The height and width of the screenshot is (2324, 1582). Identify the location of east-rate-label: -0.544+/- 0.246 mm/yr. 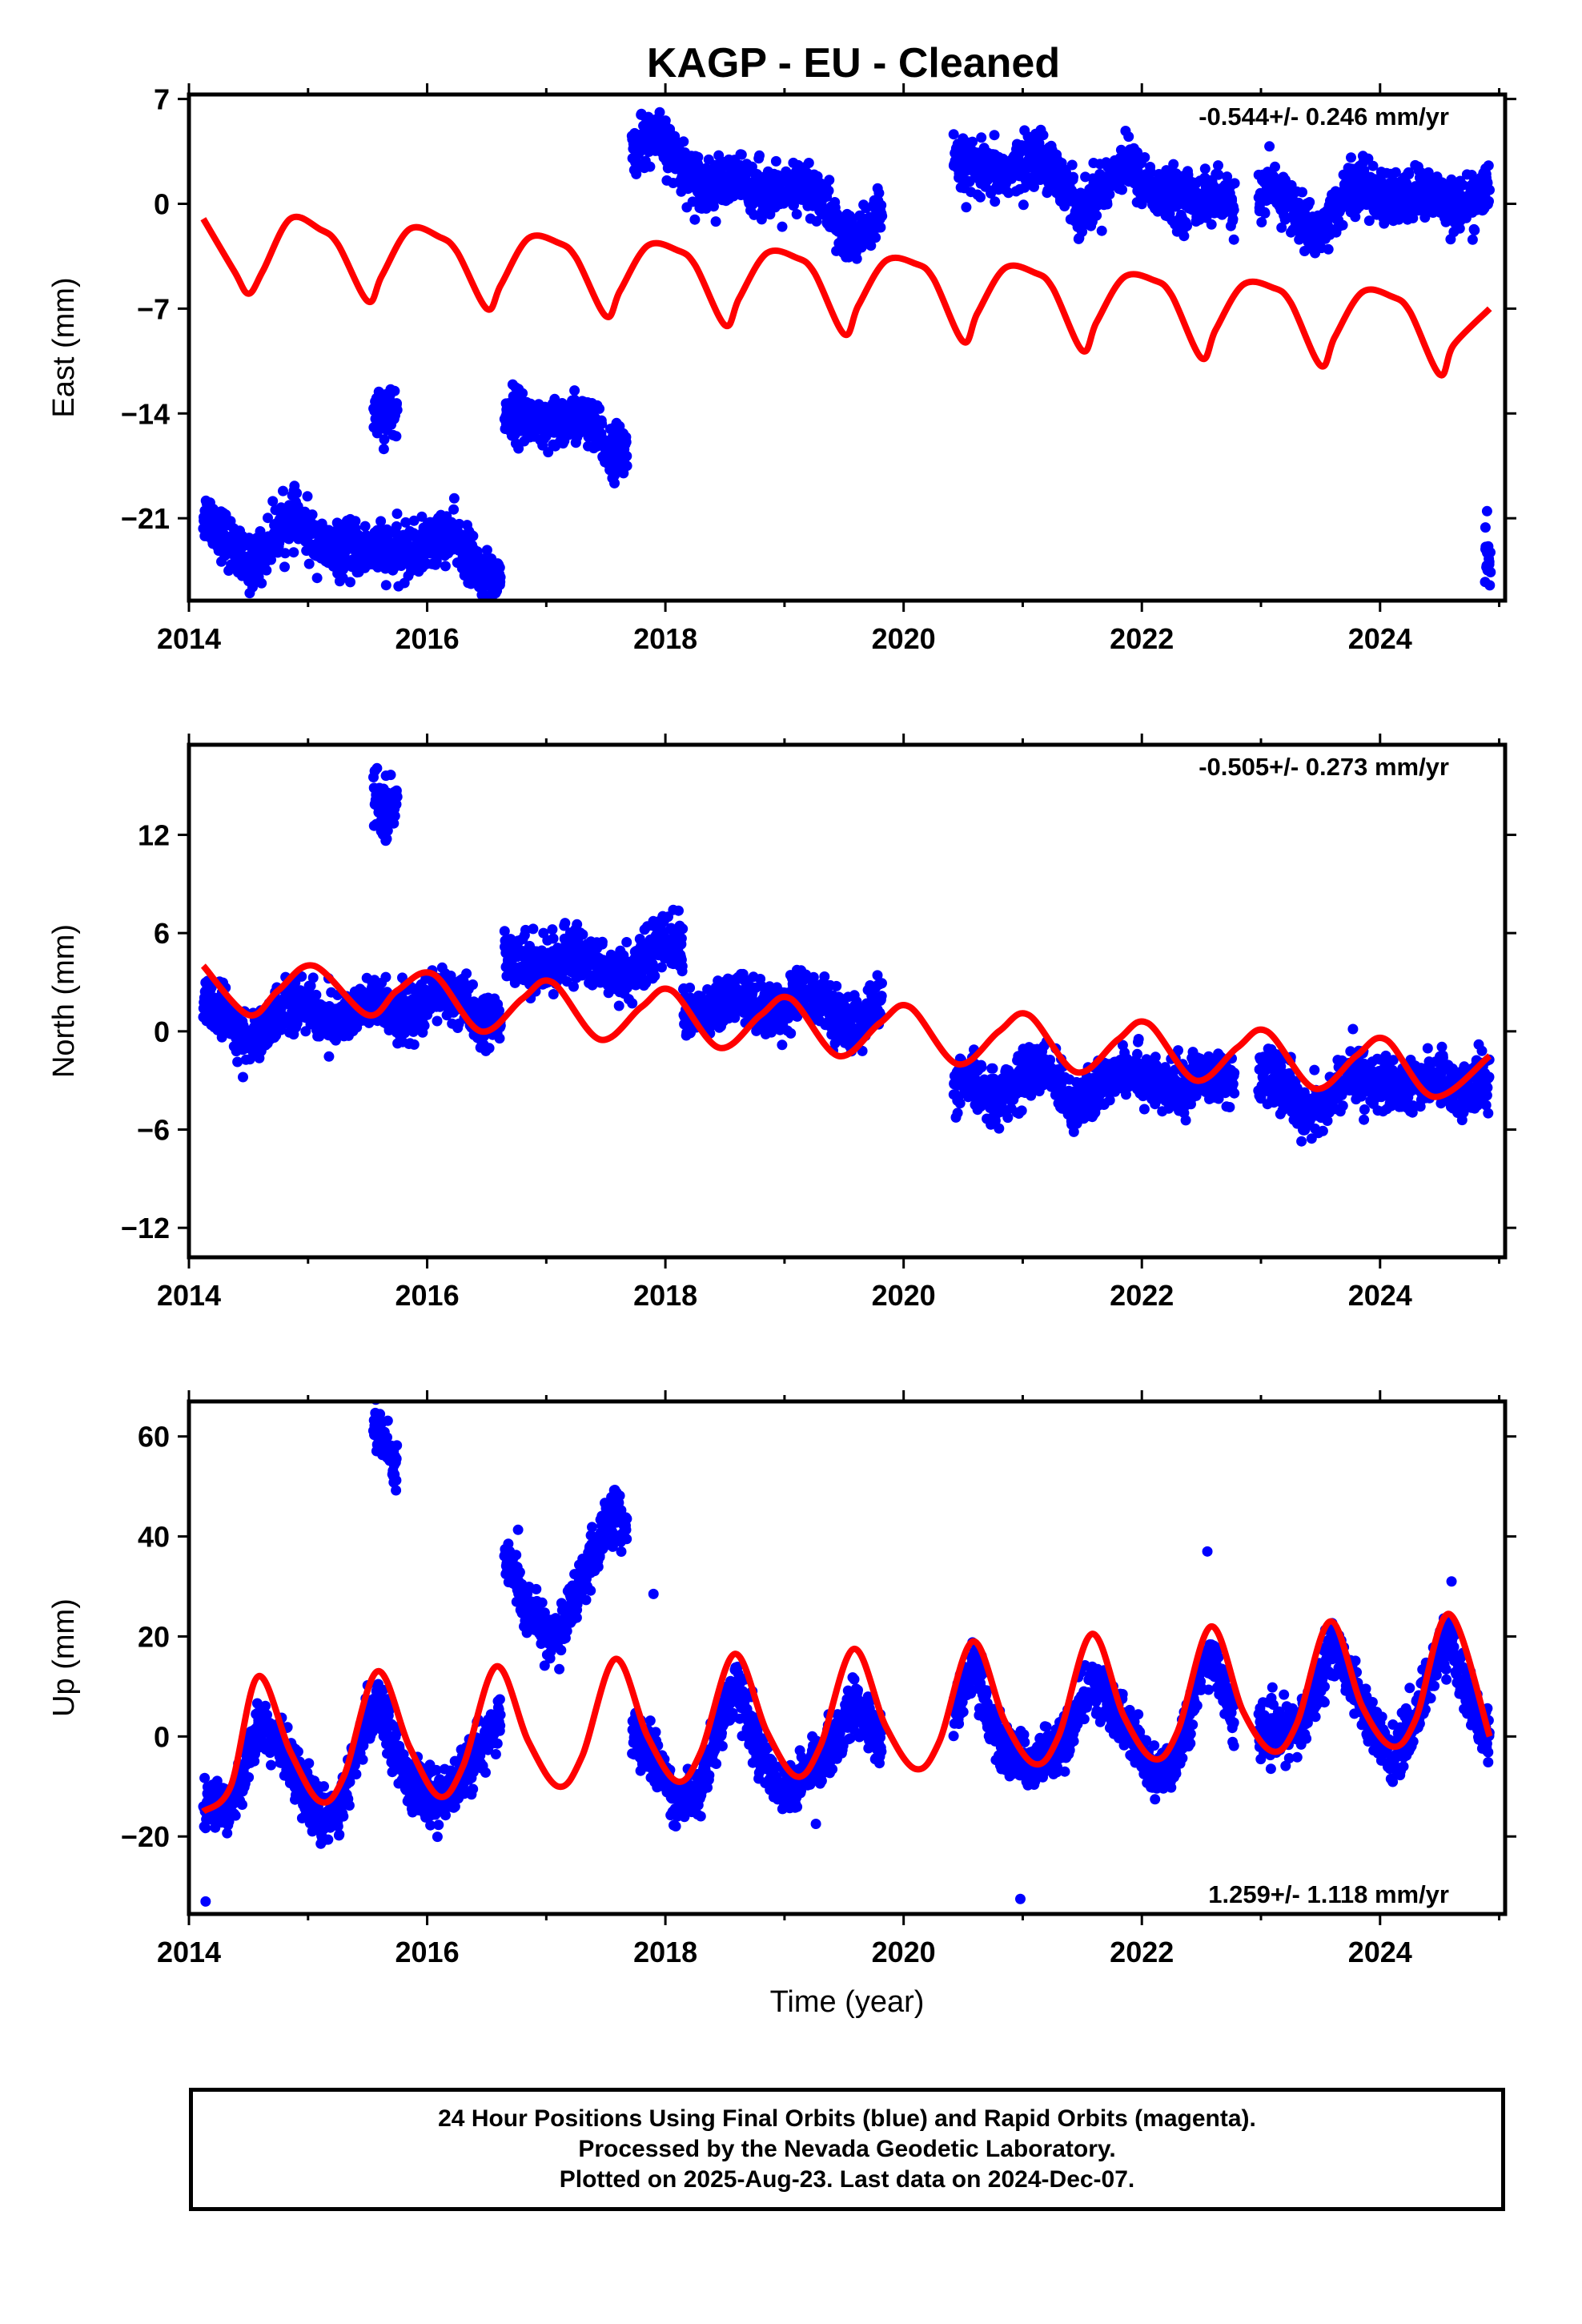
(1324, 117).